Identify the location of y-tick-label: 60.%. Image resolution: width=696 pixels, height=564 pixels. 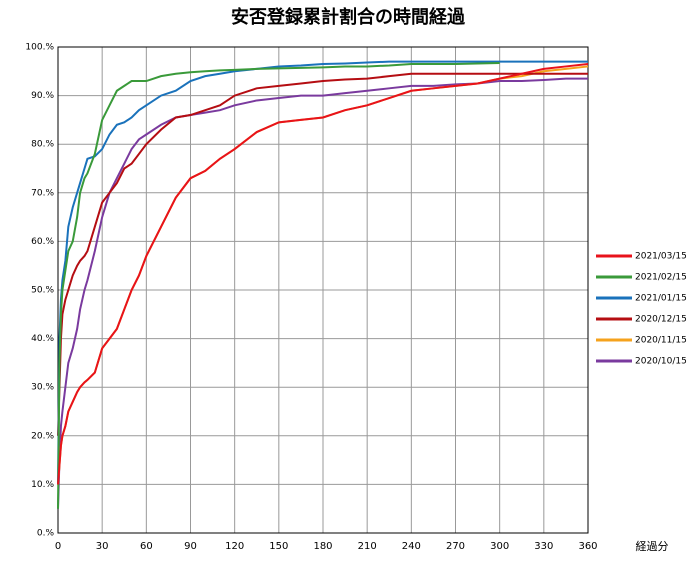
(42, 242).